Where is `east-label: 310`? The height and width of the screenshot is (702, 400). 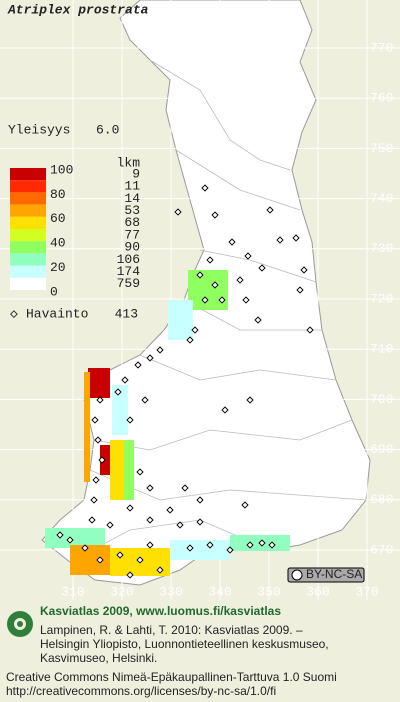 east-label: 310 is located at coordinates (72, 591).